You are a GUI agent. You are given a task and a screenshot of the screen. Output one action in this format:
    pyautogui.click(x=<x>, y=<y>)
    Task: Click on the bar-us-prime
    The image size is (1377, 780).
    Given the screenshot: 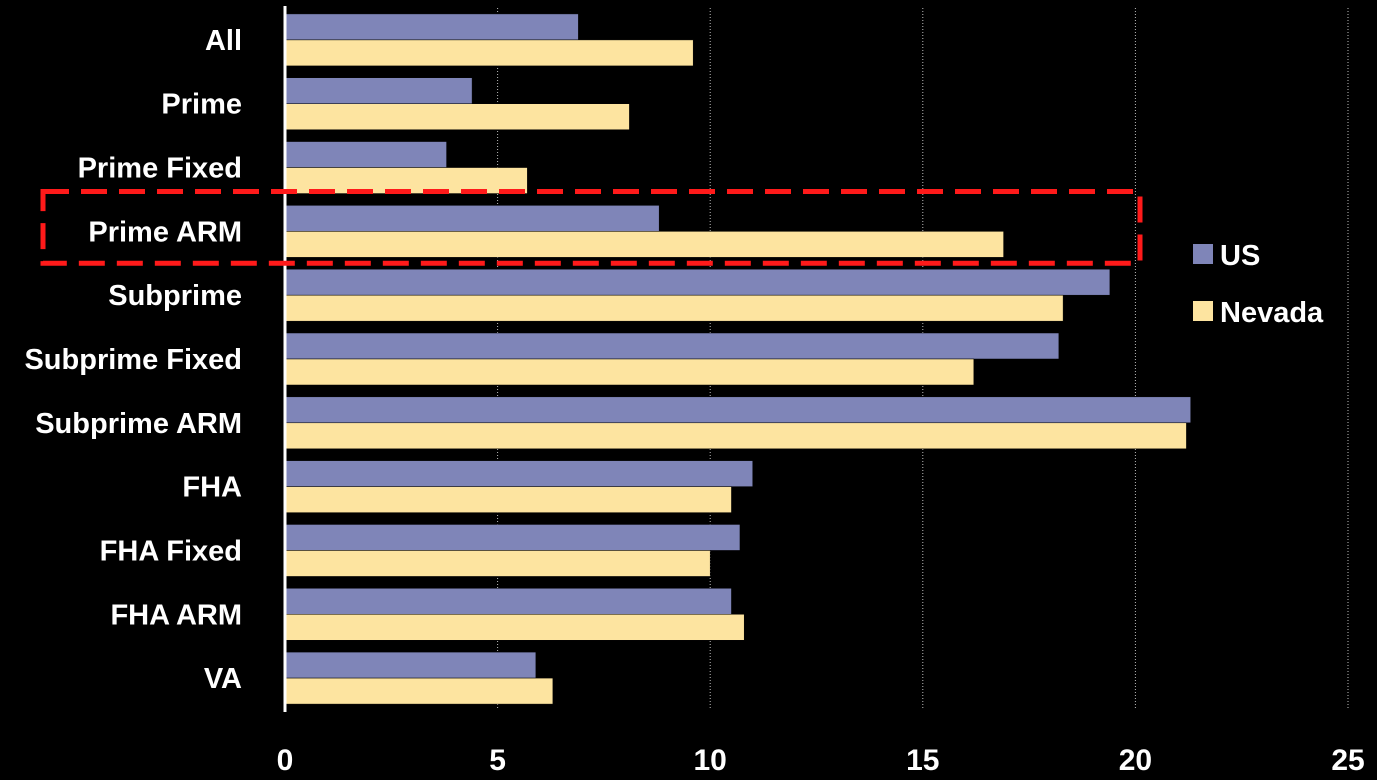 What is the action you would take?
    pyautogui.click(x=378, y=90)
    